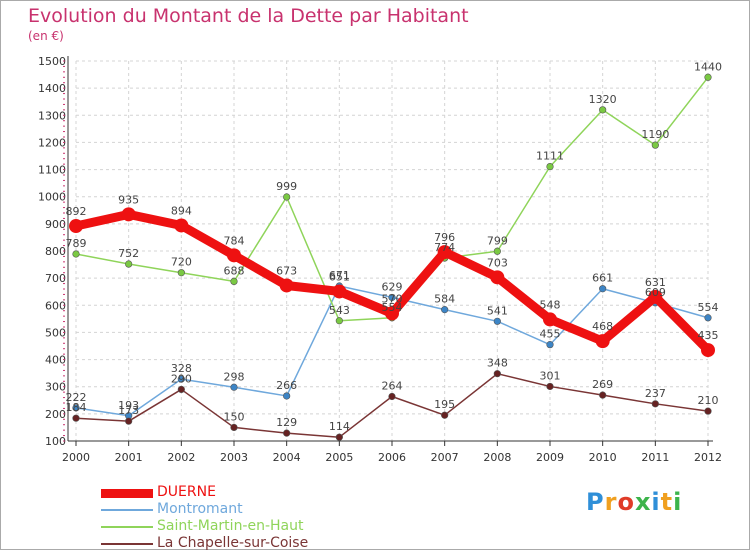 The image size is (750, 552). I want to click on data-label: 631, so click(655, 282).